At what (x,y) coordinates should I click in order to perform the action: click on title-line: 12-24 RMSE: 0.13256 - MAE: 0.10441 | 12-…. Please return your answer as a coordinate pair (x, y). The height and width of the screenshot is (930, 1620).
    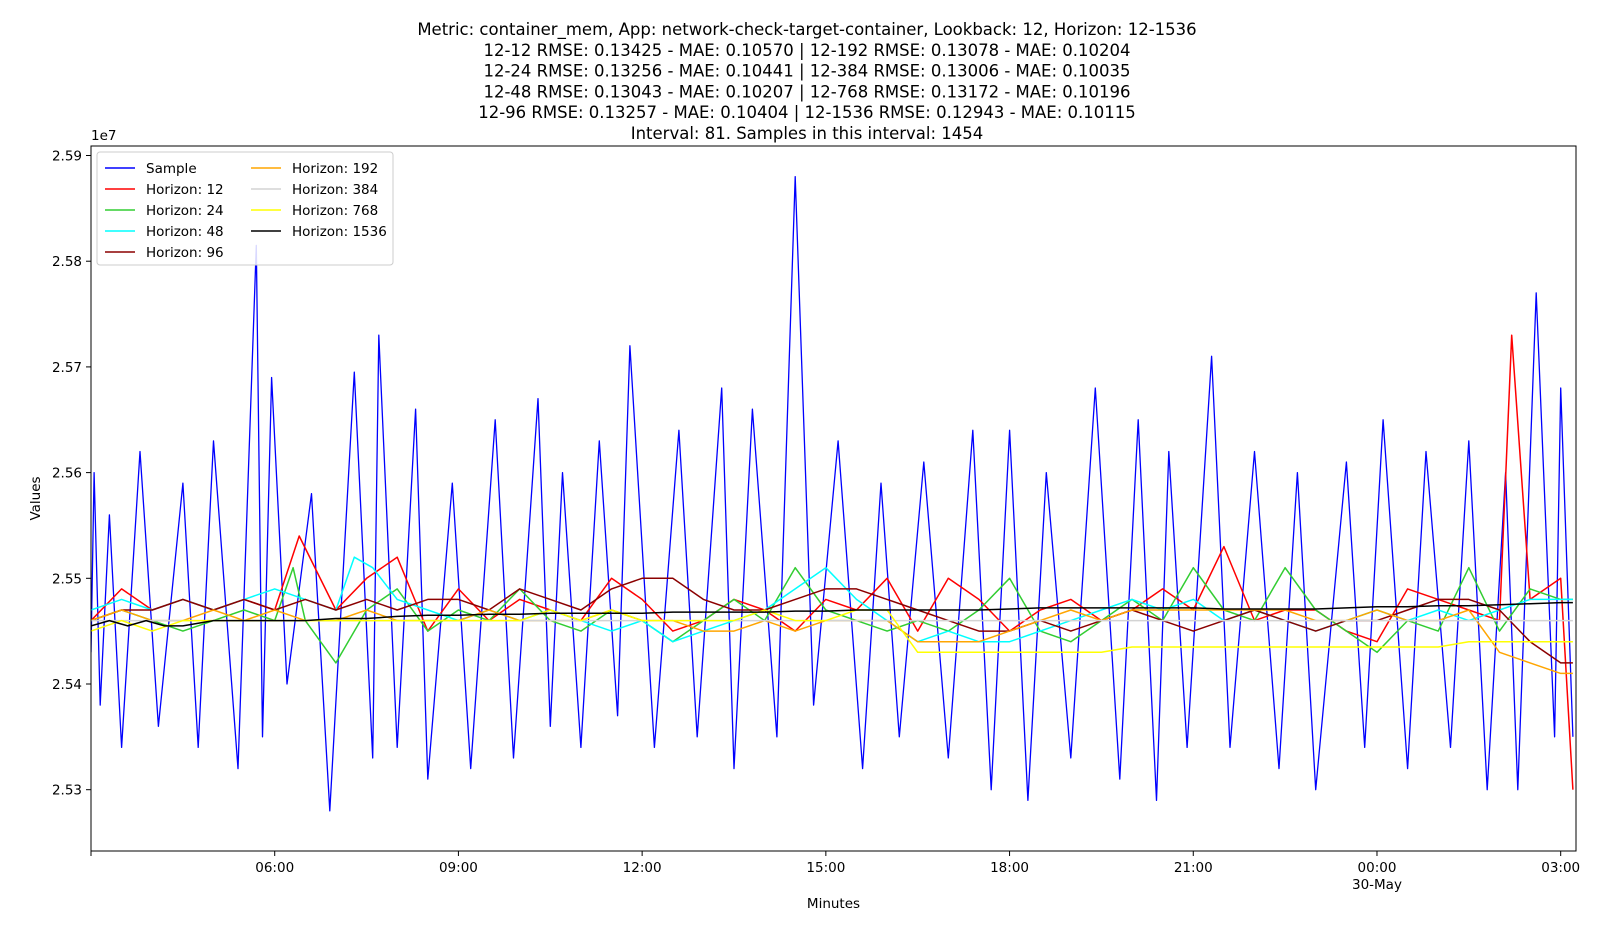
    Looking at the image, I should click on (806, 71).